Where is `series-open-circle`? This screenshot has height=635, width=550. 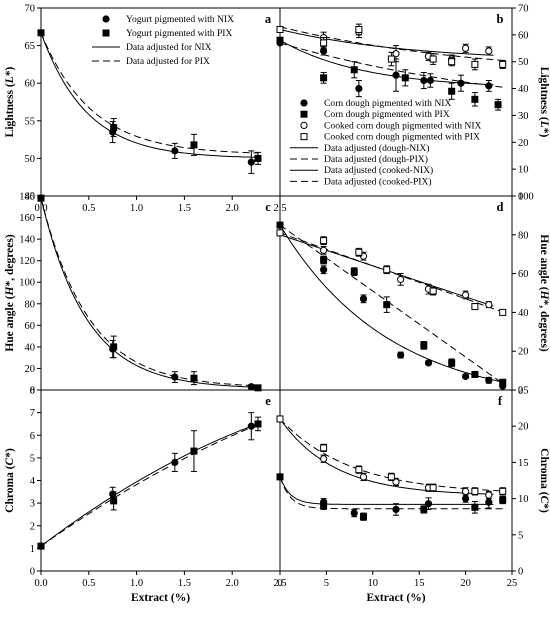 series-open-circle is located at coordinates (384, 44).